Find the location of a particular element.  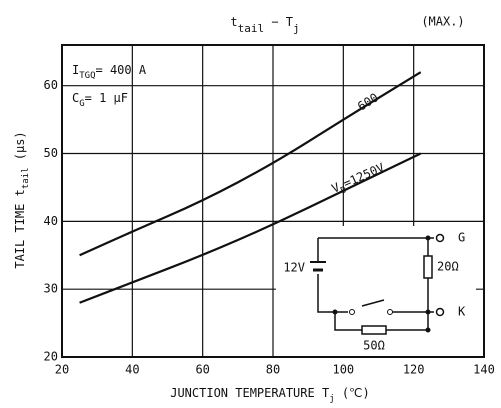

y-tick-label: 20 is located at coordinates (51, 357).